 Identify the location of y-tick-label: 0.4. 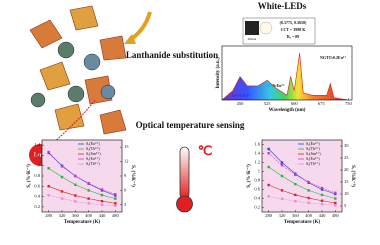
(37, 196).